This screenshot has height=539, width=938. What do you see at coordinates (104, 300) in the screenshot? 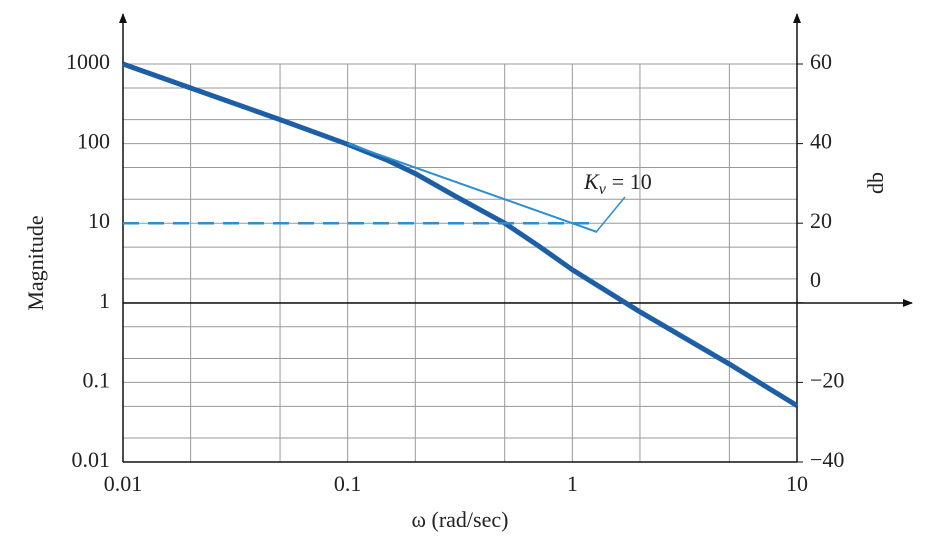
I see `y-tick-label: 1` at bounding box center [104, 300].